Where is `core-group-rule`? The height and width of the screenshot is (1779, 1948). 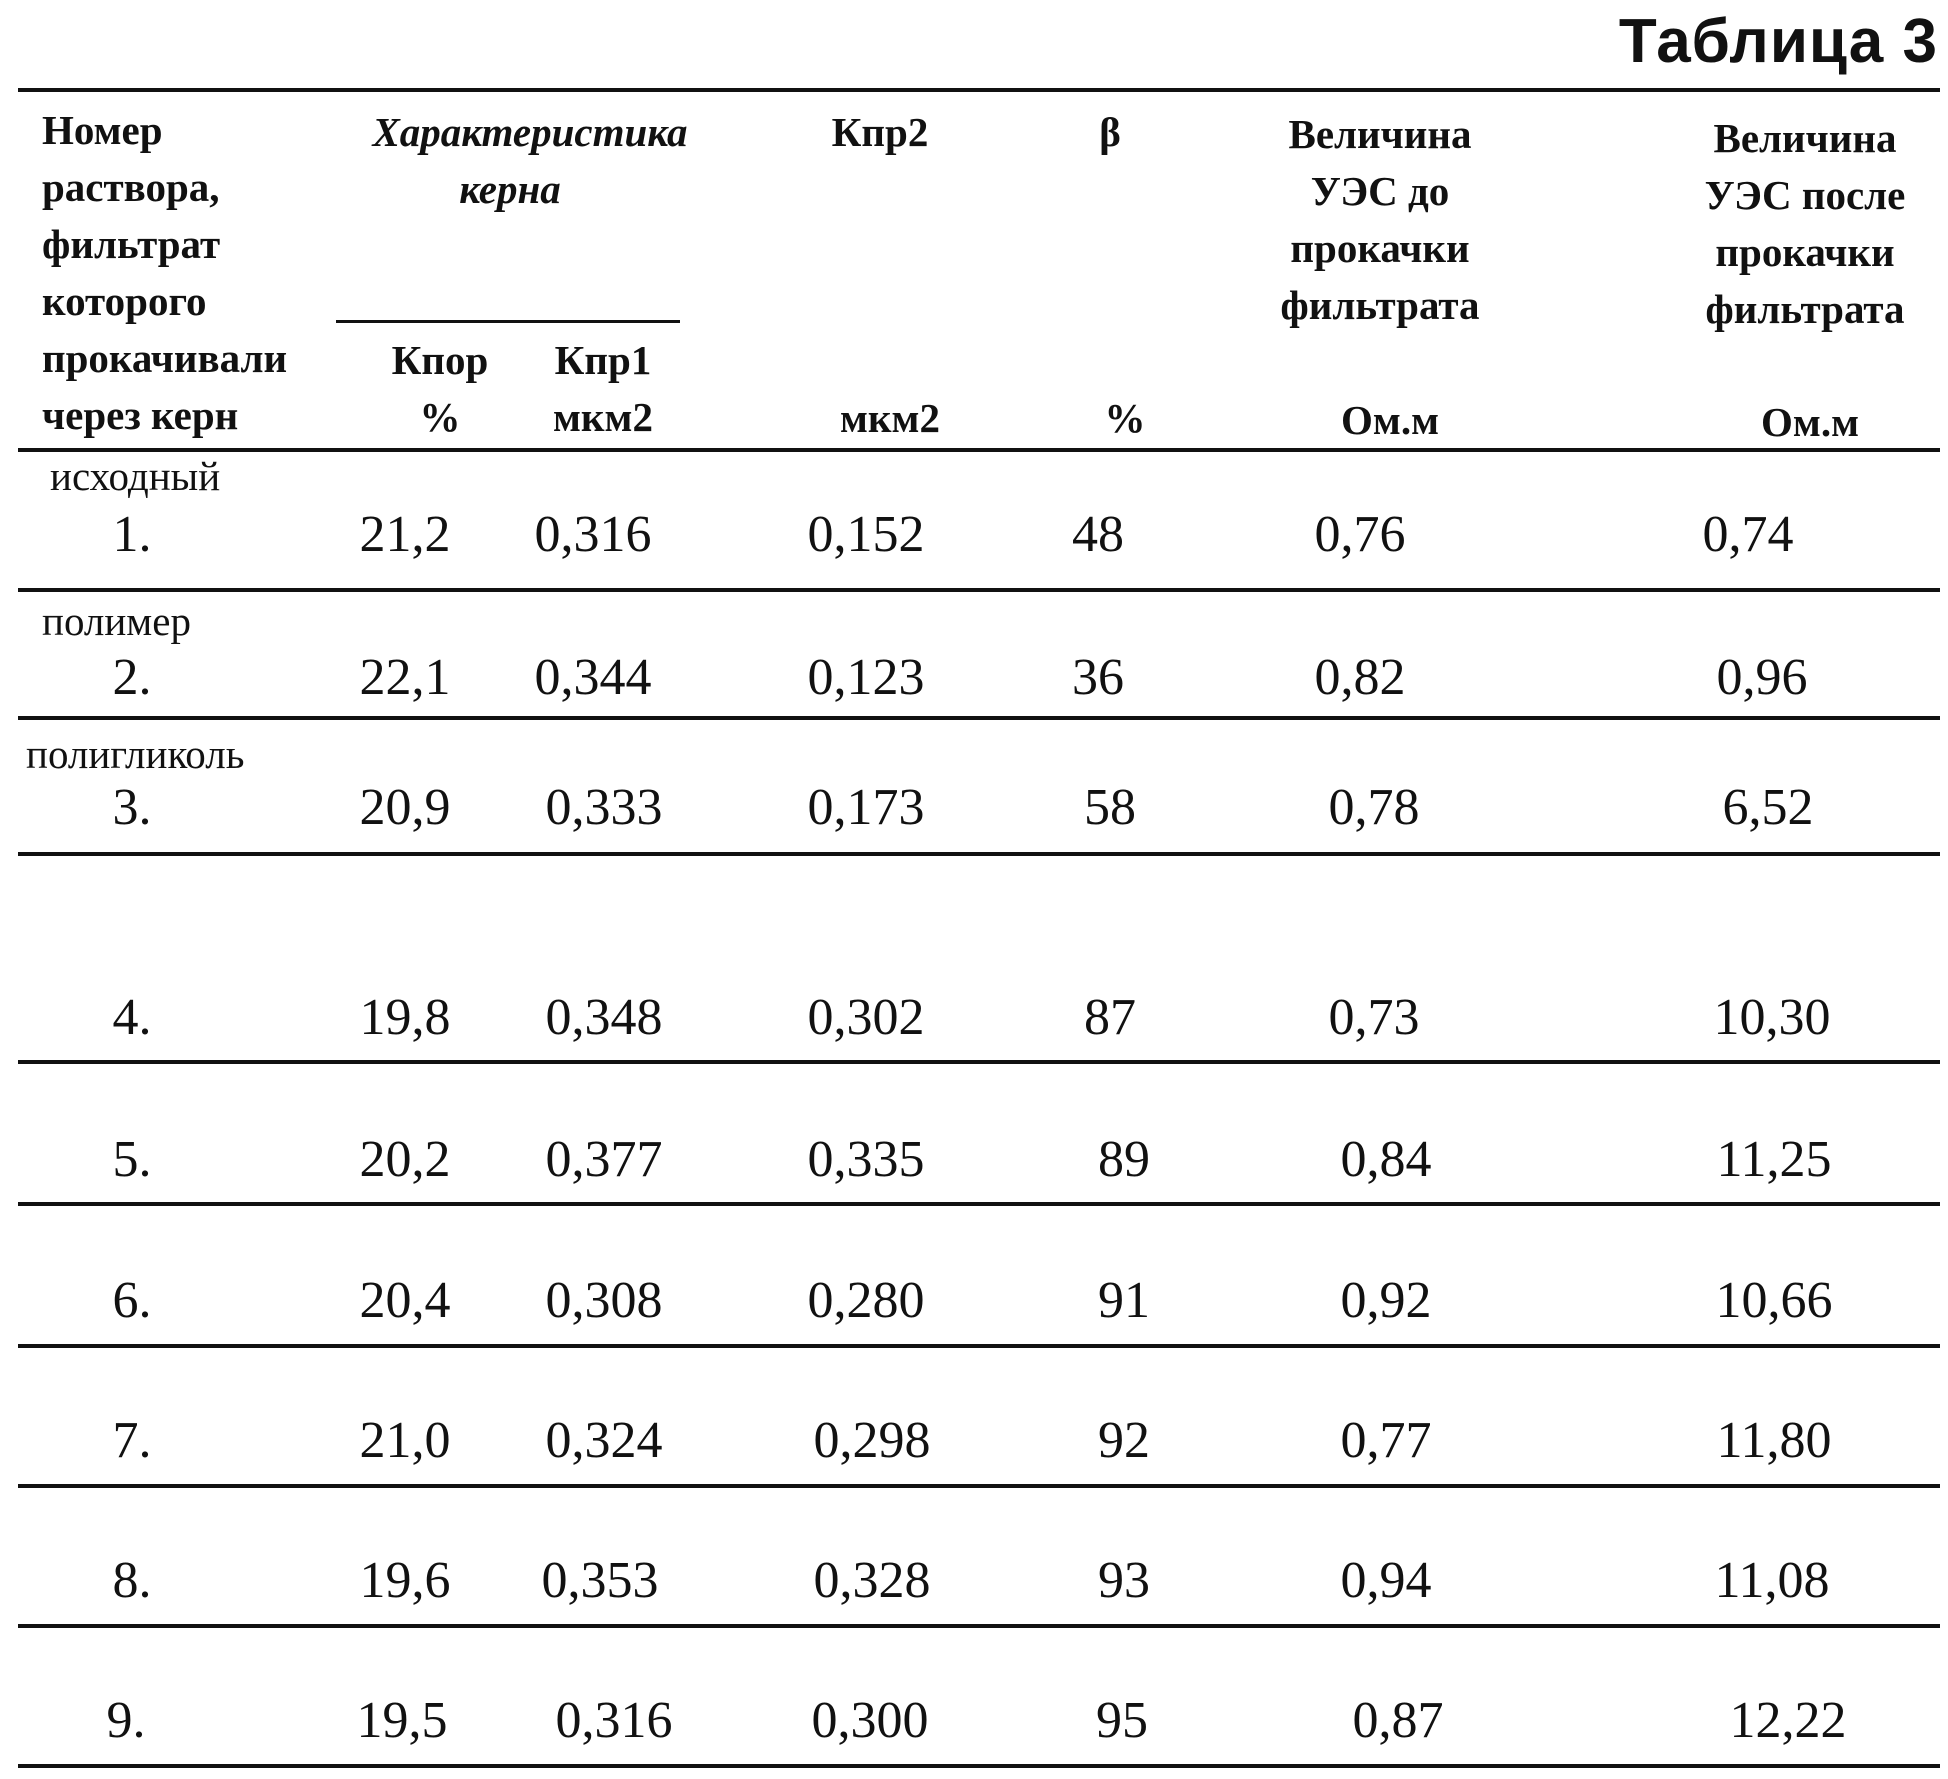 core-group-rule is located at coordinates (508, 321).